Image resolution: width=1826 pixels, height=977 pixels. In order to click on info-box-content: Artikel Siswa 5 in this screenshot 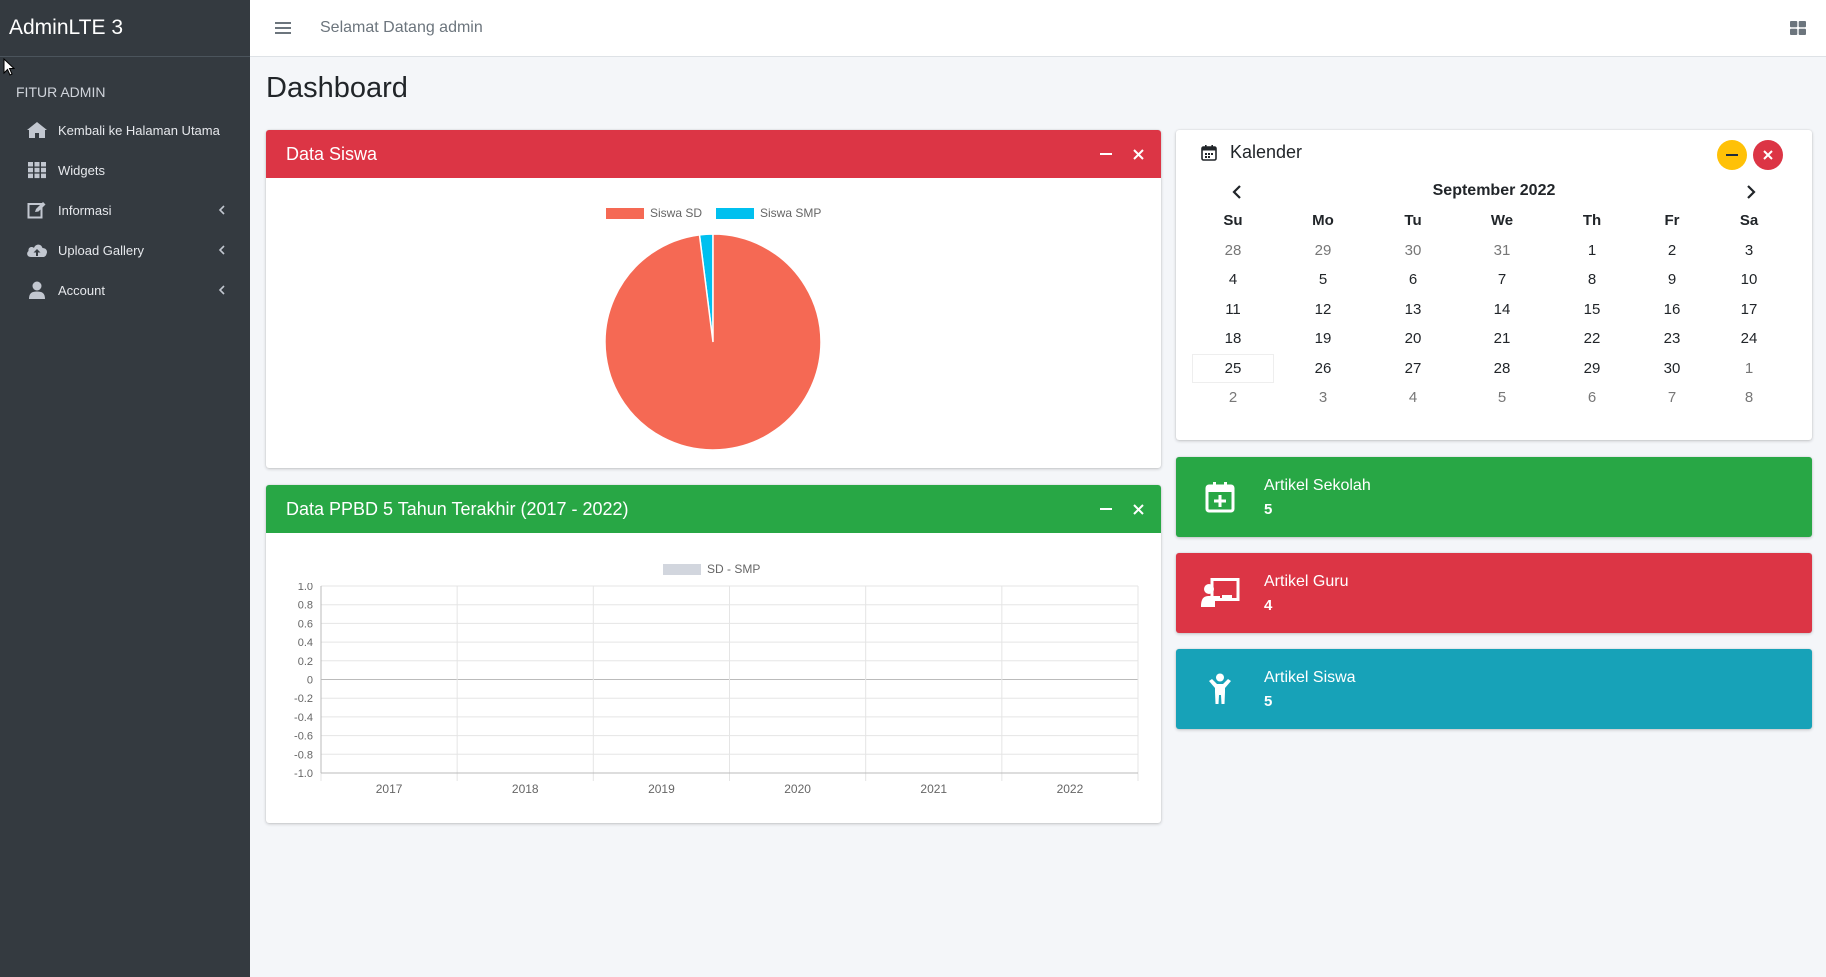, I will do `click(1310, 689)`.